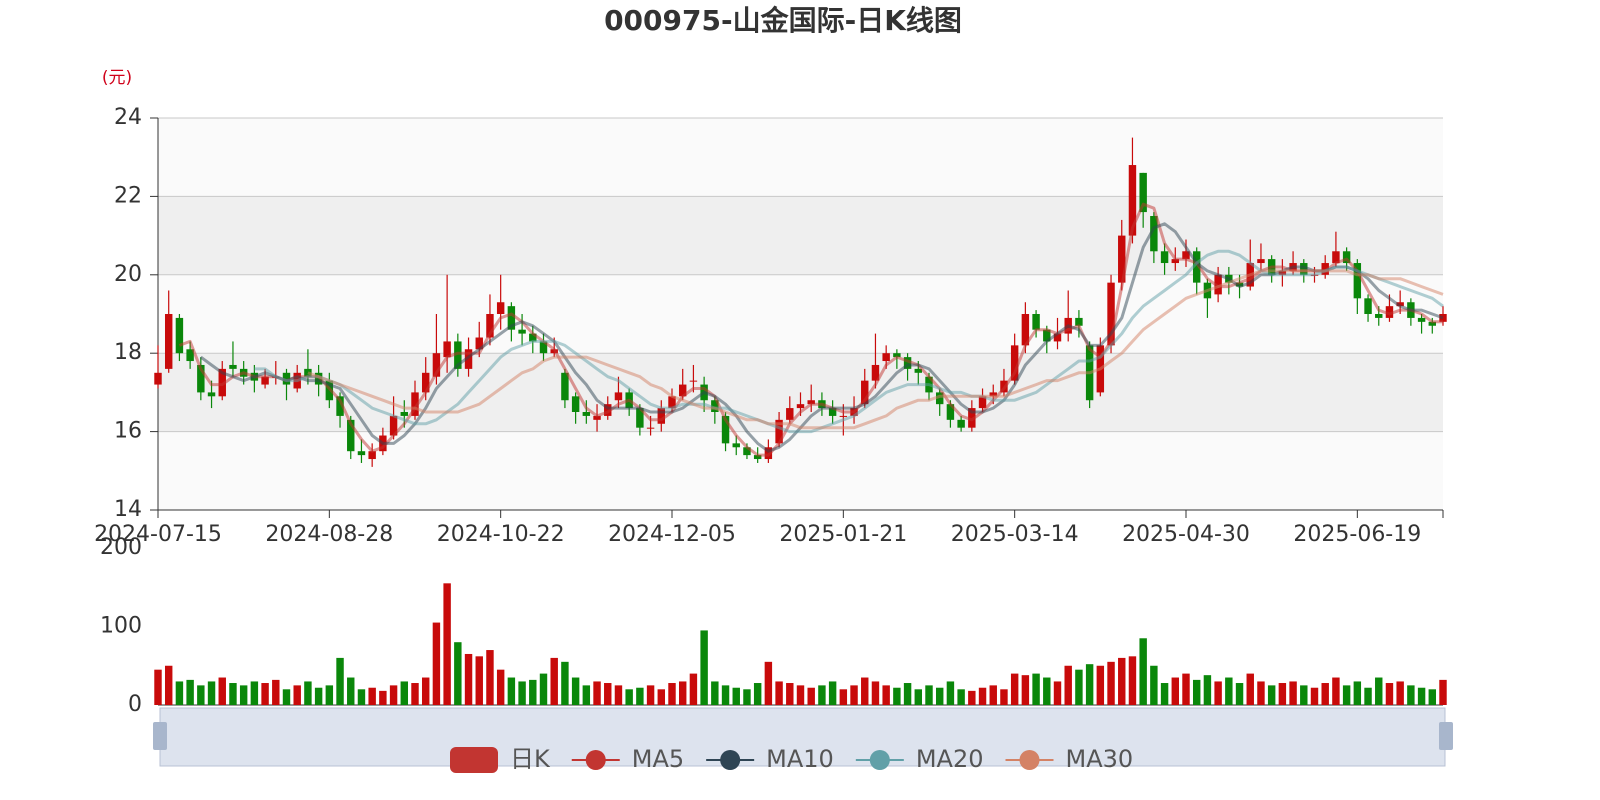 This screenshot has width=1600, height=800. What do you see at coordinates (875, 349) in the screenshot?
I see `ma-line` at bounding box center [875, 349].